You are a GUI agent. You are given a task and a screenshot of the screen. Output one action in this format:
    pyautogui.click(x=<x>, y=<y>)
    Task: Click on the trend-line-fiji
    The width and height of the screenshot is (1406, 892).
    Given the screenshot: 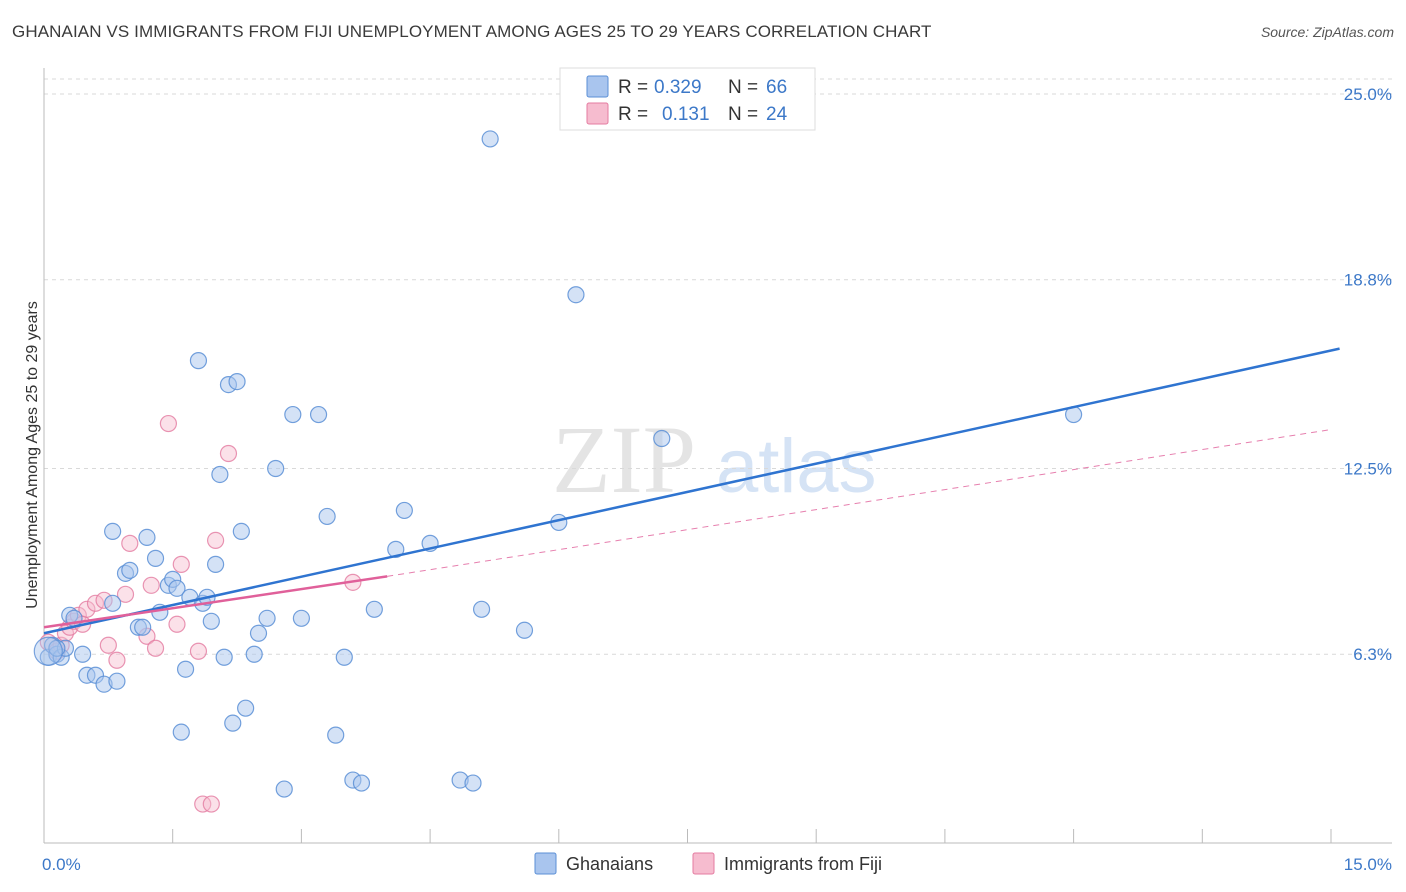 What is the action you would take?
    pyautogui.click(x=215, y=602)
    